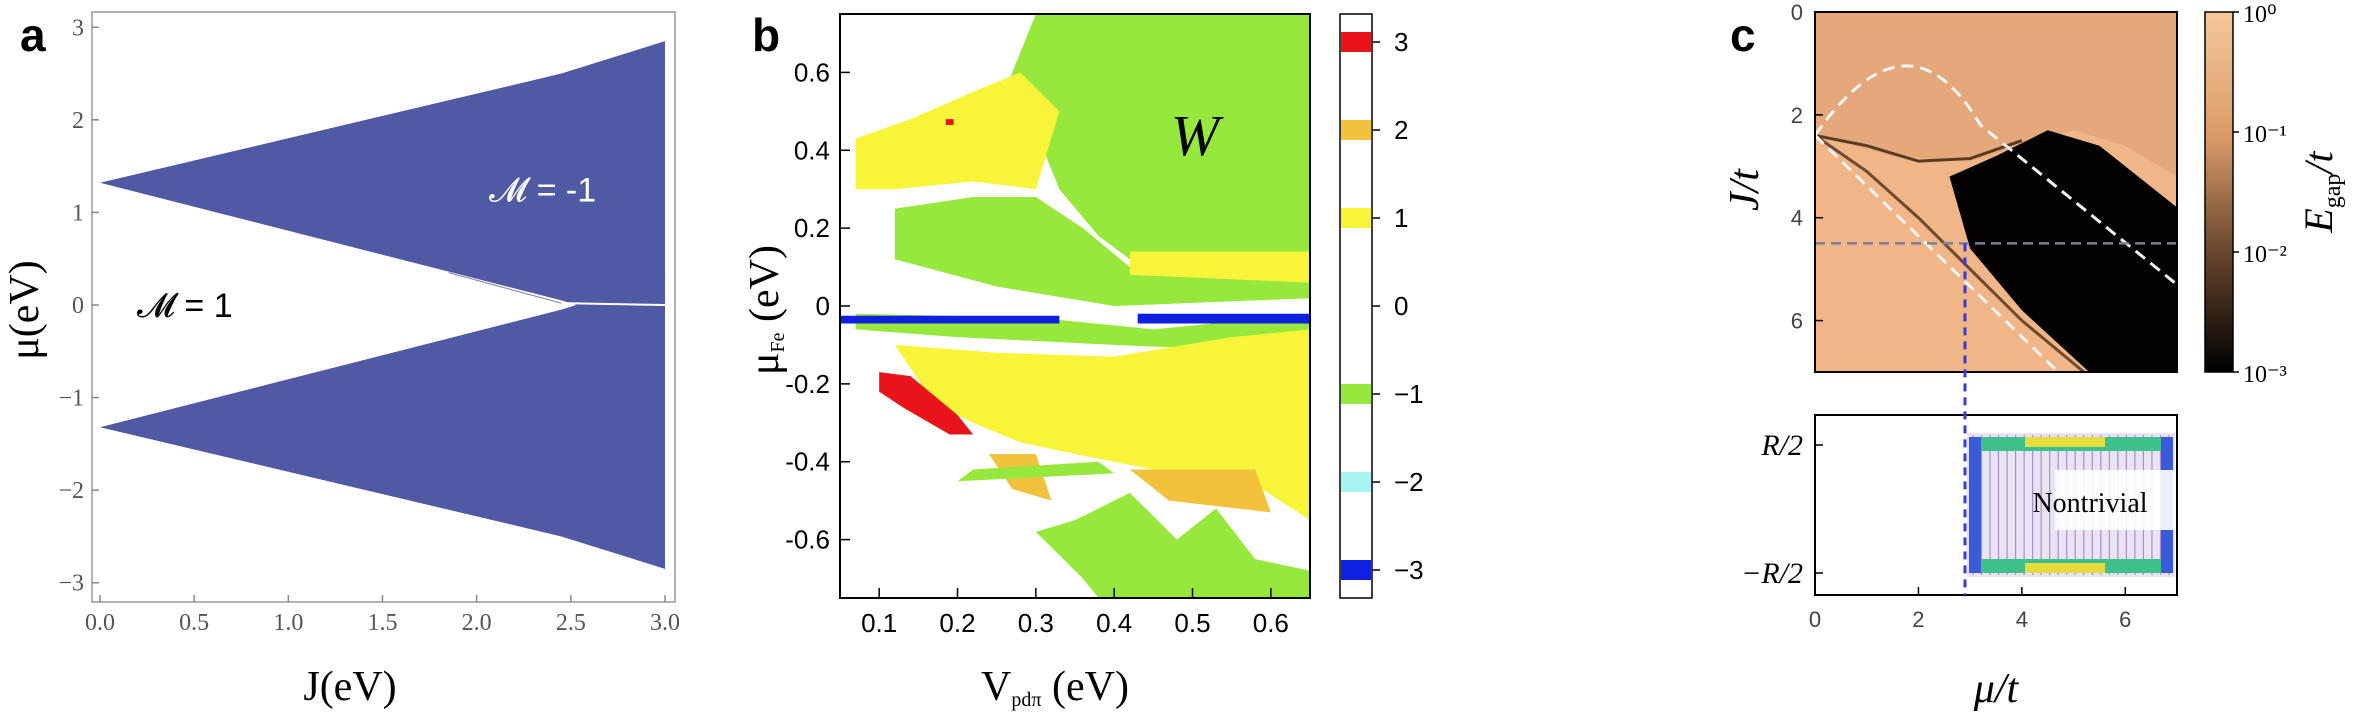  Describe the element at coordinates (1409, 570) in the screenshot. I see `colorbar-label: −3` at that location.